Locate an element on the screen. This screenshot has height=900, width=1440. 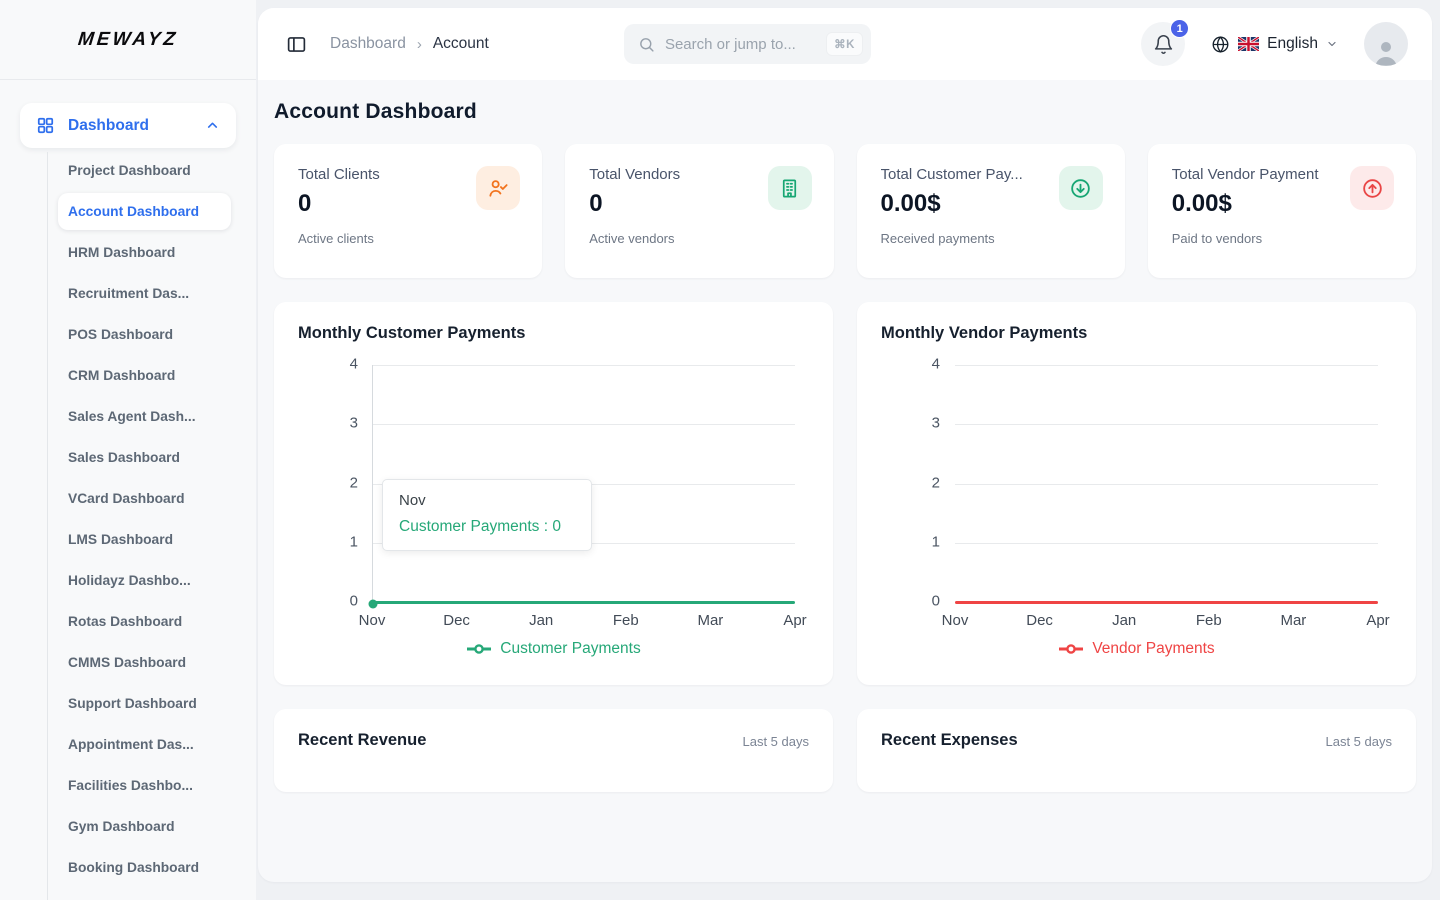
x-axis-label: Mar is located at coordinates (1293, 620).